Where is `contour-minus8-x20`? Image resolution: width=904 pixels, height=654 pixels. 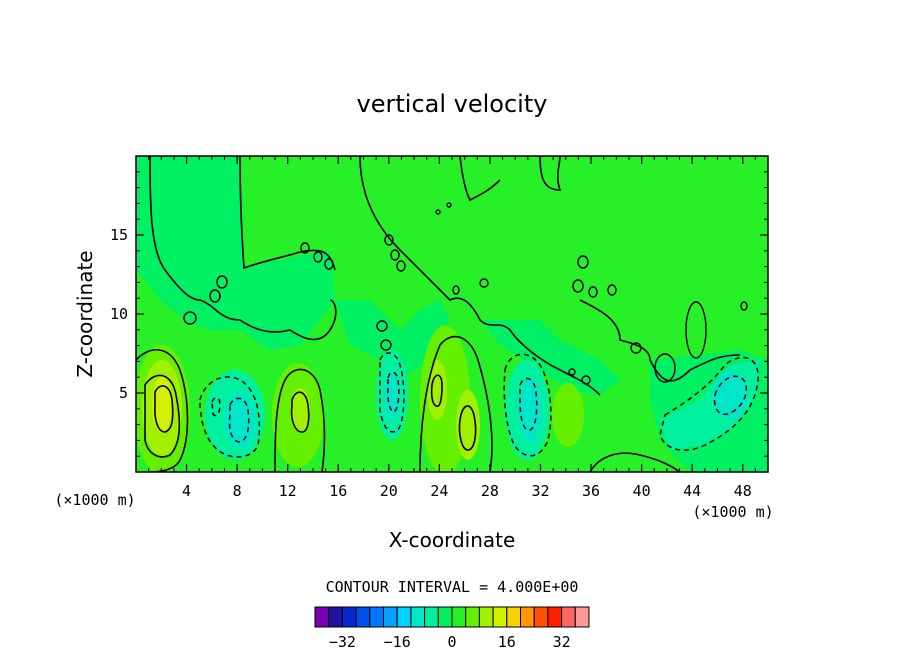
contour-minus8-x20 is located at coordinates (393, 392).